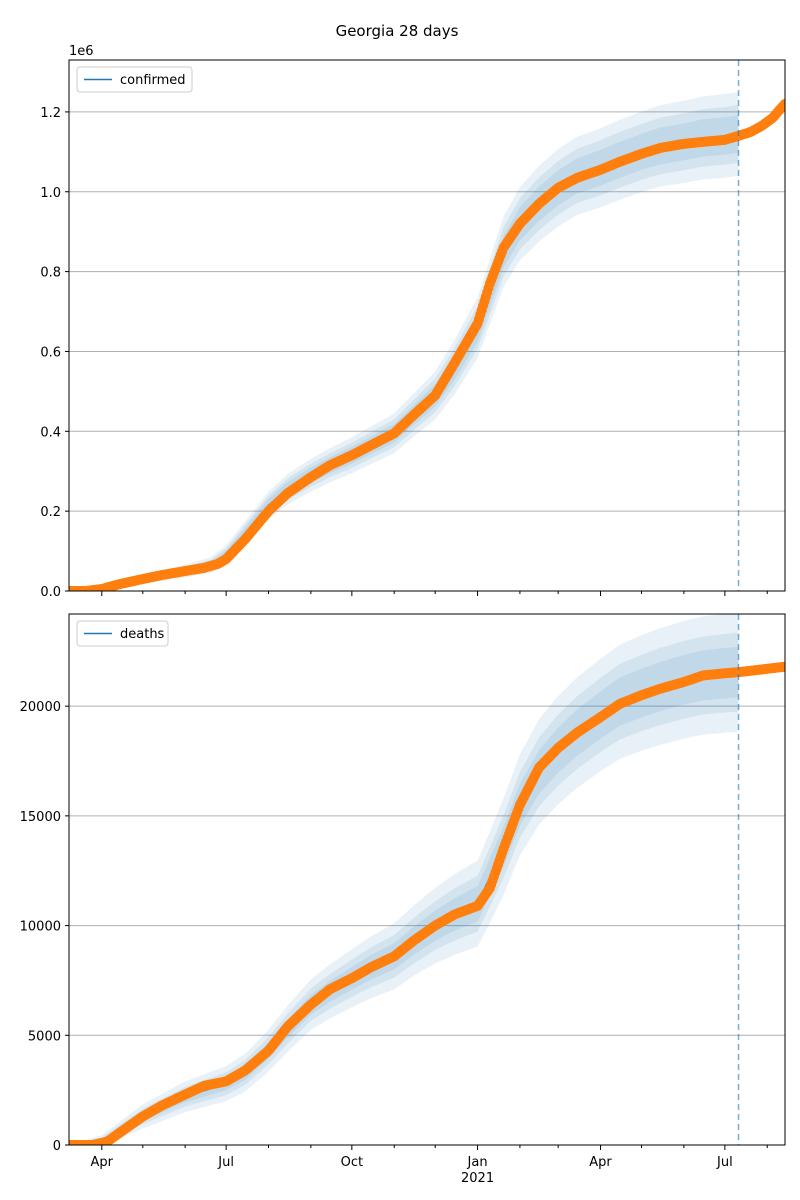 This screenshot has width=800, height=1200. What do you see at coordinates (44, 1036) in the screenshot?
I see `y-tick-label: 5000` at bounding box center [44, 1036].